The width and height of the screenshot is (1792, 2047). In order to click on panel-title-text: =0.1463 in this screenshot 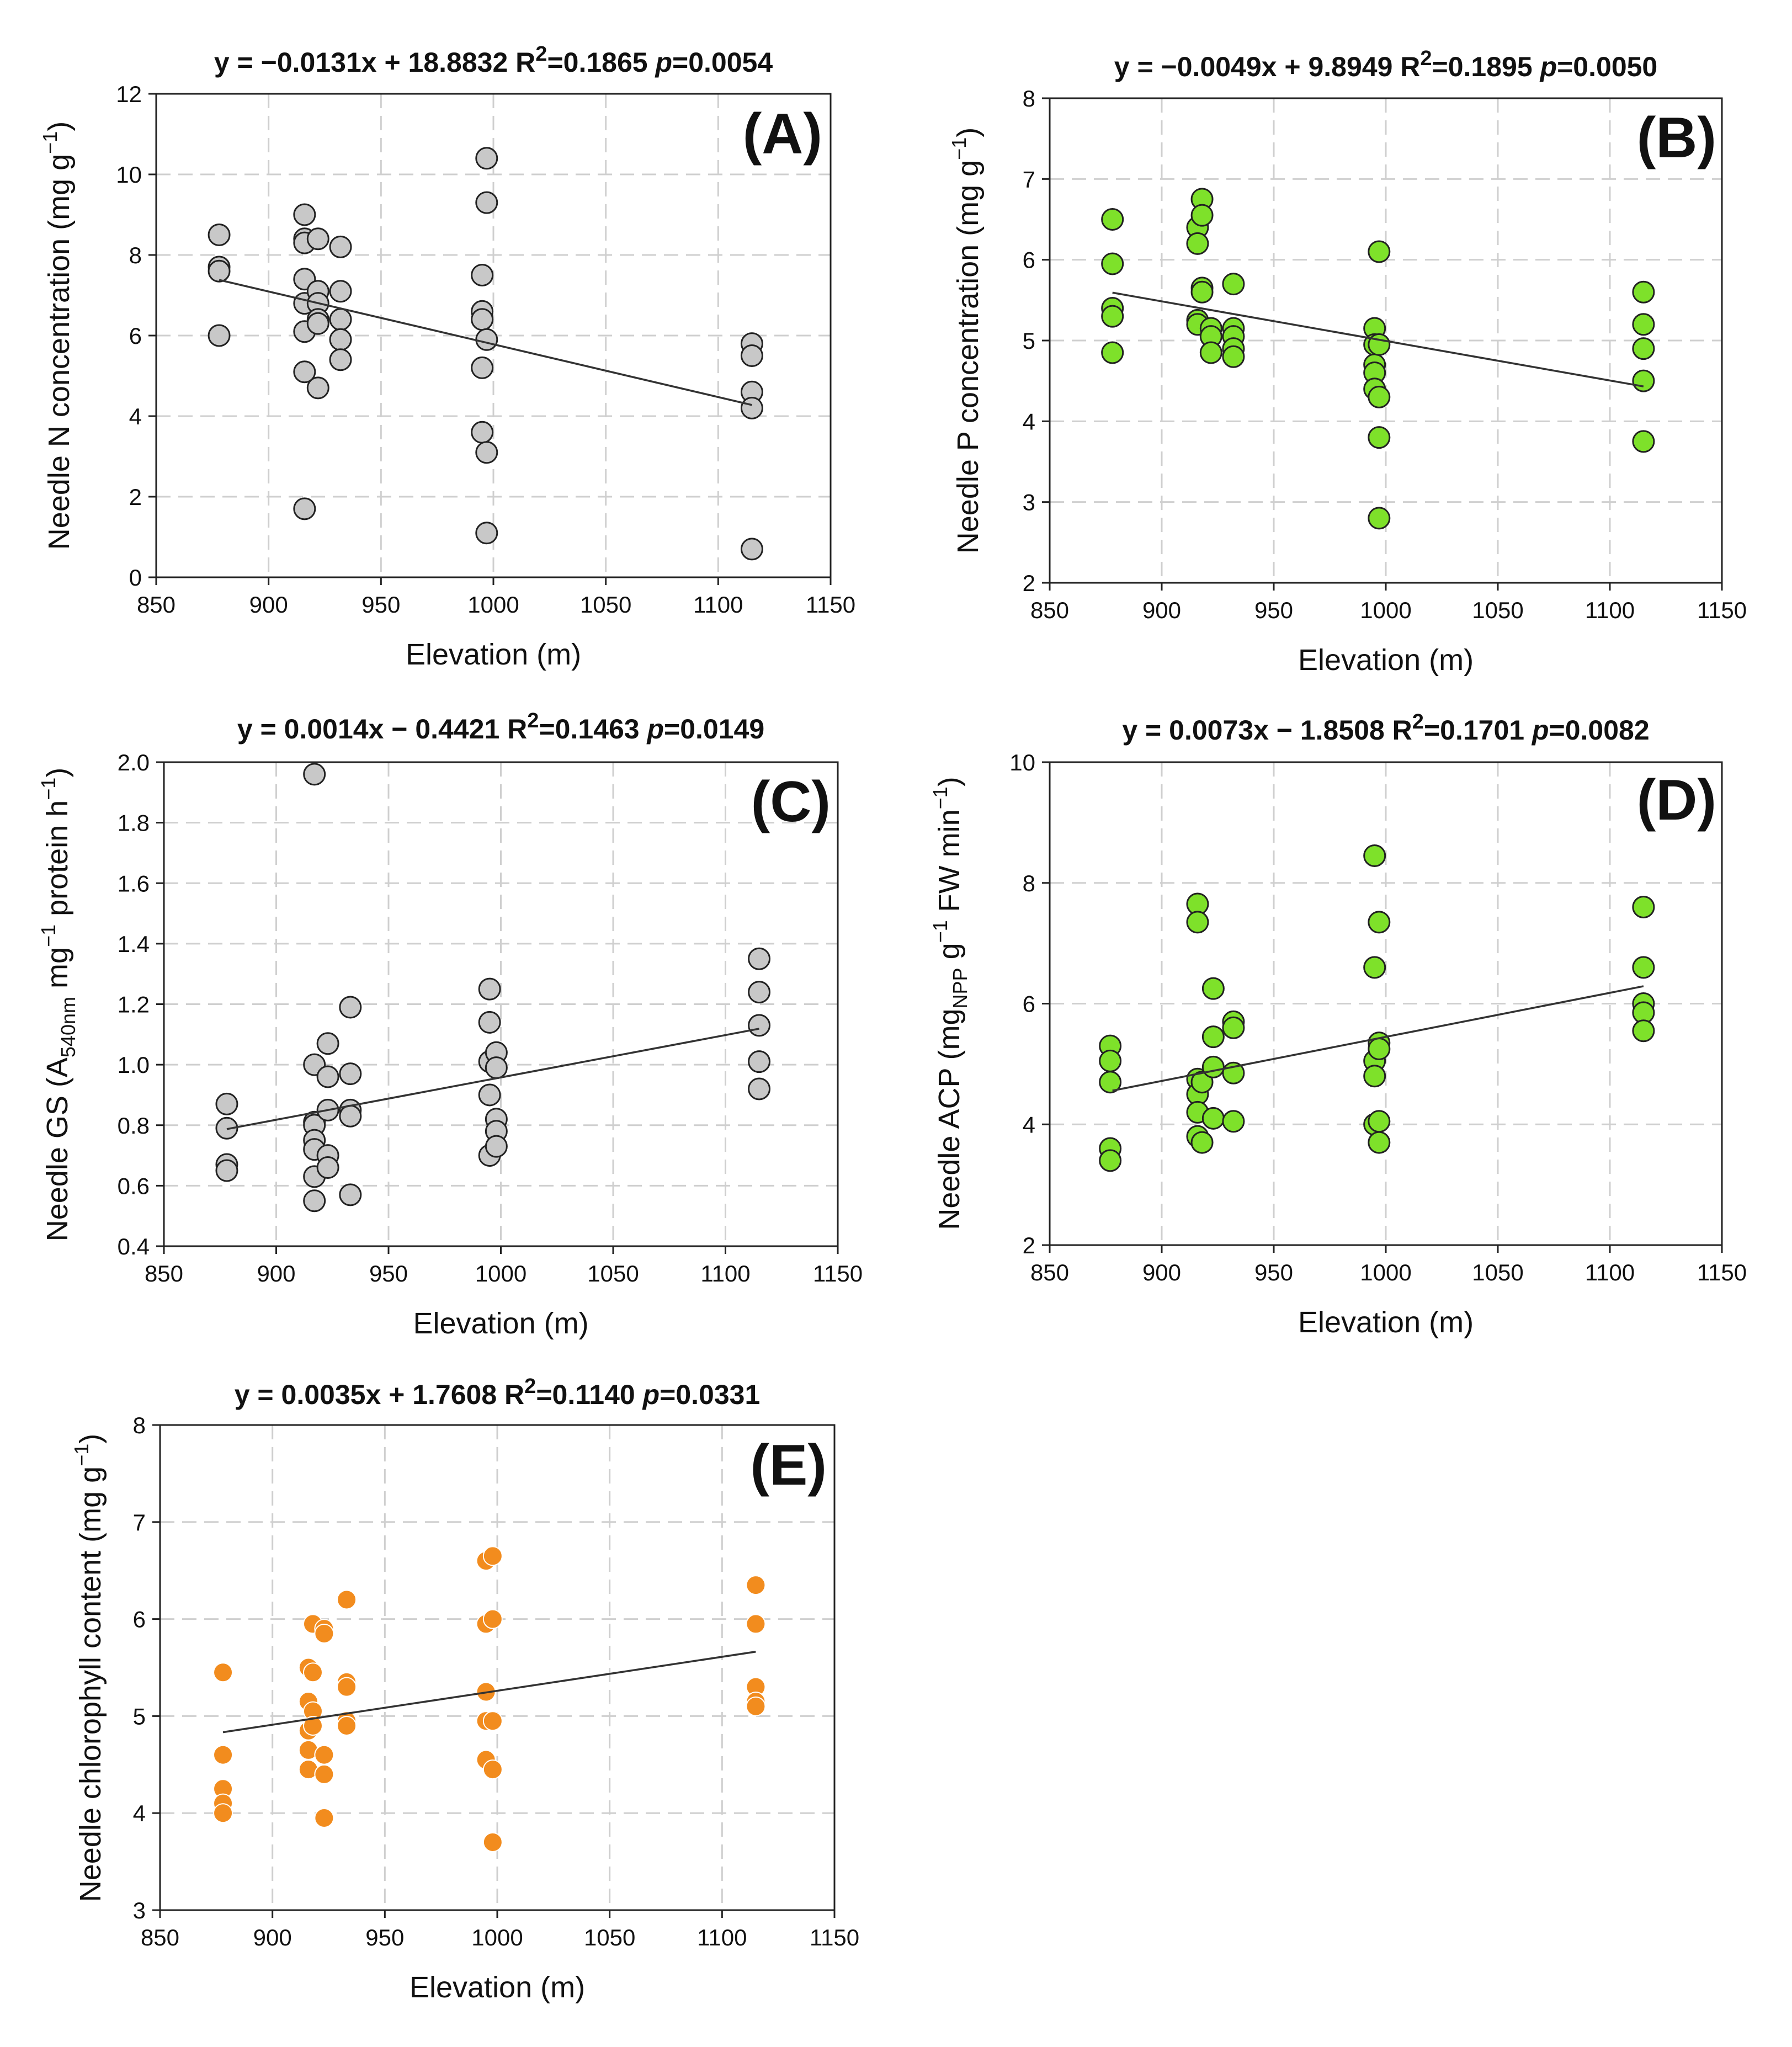, I will do `click(593, 729)`.